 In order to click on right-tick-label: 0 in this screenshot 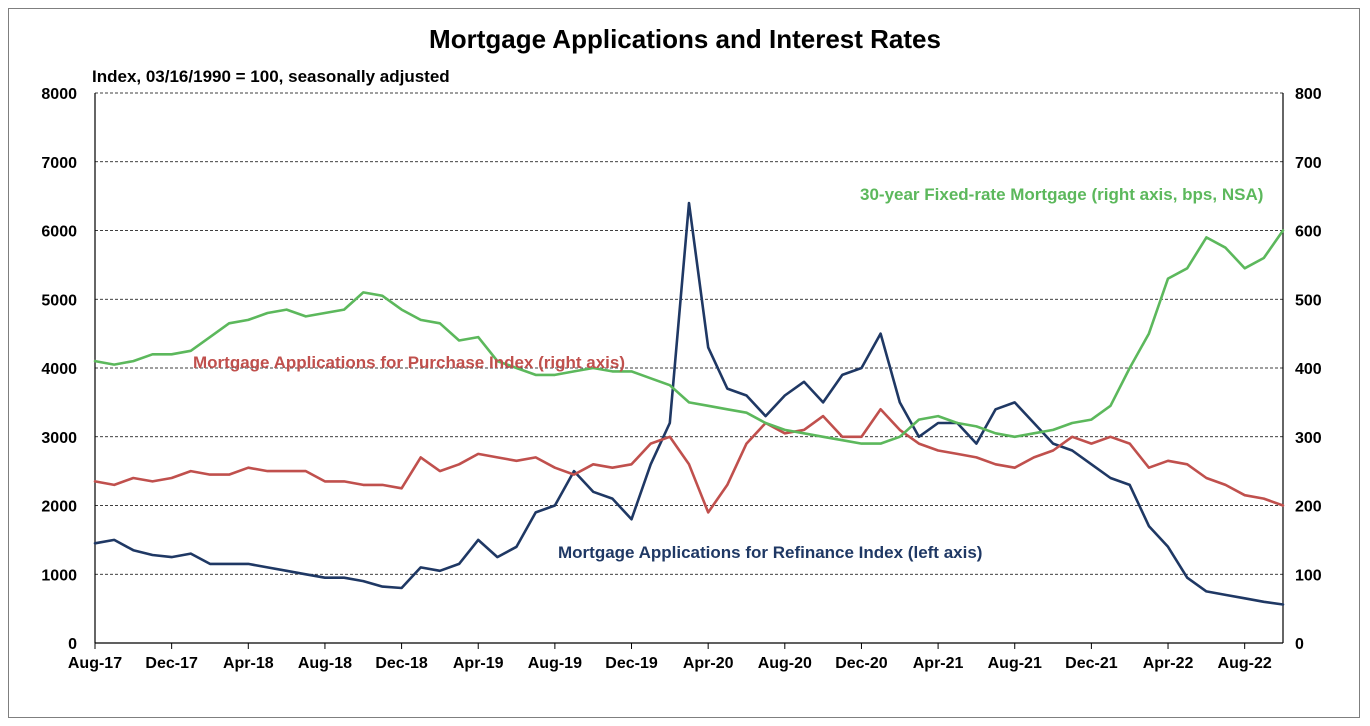, I will do `click(1299, 644)`.